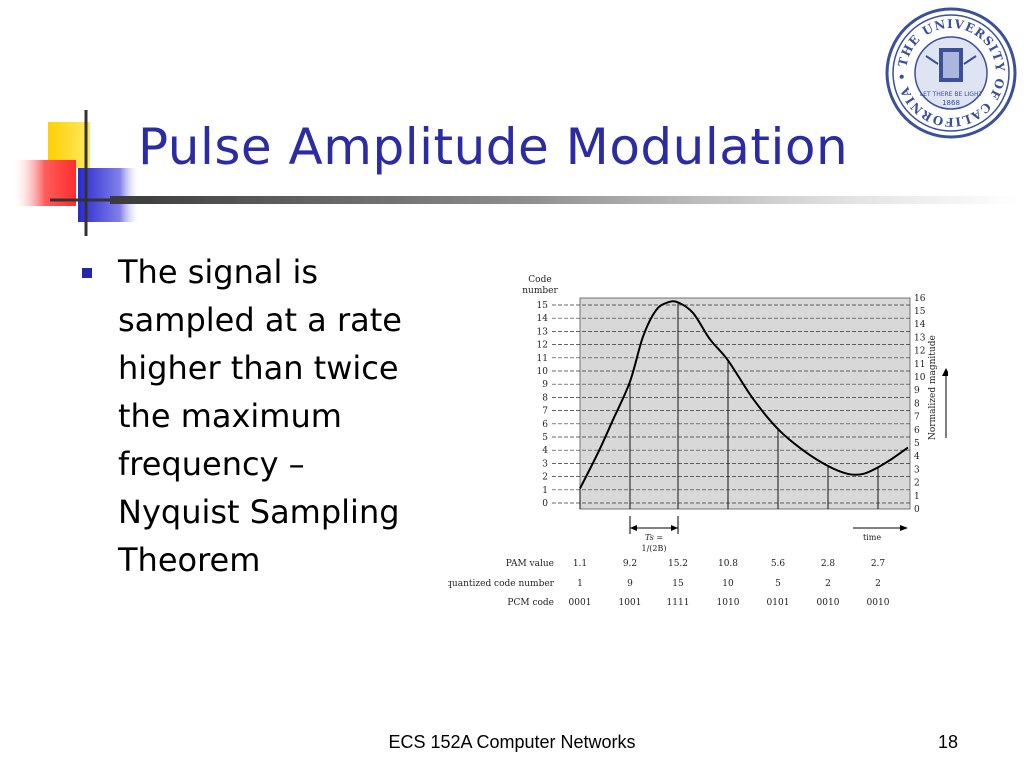 This screenshot has height=768, width=1024. I want to click on signal-curve, so click(744, 394).